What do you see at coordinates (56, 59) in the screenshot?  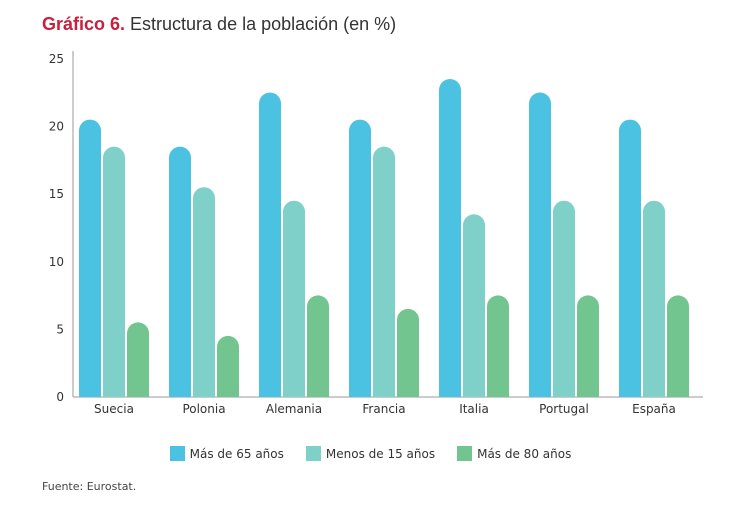 I see `y-tick-label: 25` at bounding box center [56, 59].